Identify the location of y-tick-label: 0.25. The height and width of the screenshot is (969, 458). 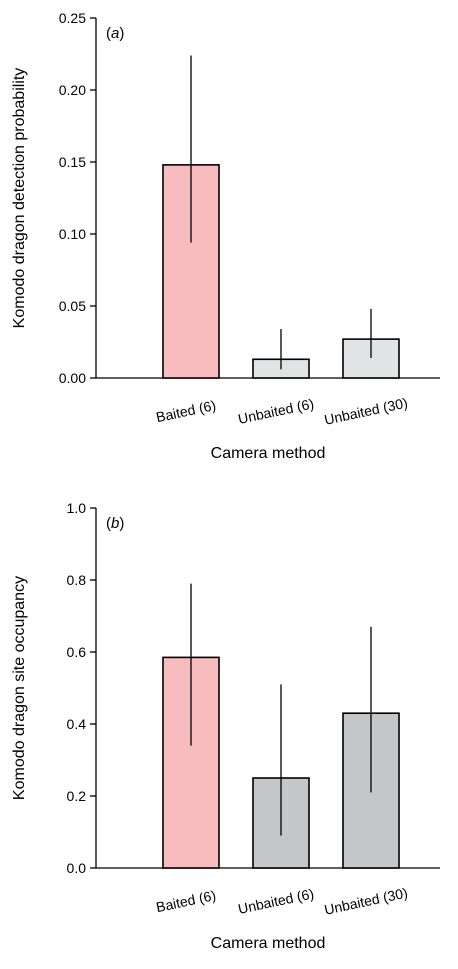
(72, 18).